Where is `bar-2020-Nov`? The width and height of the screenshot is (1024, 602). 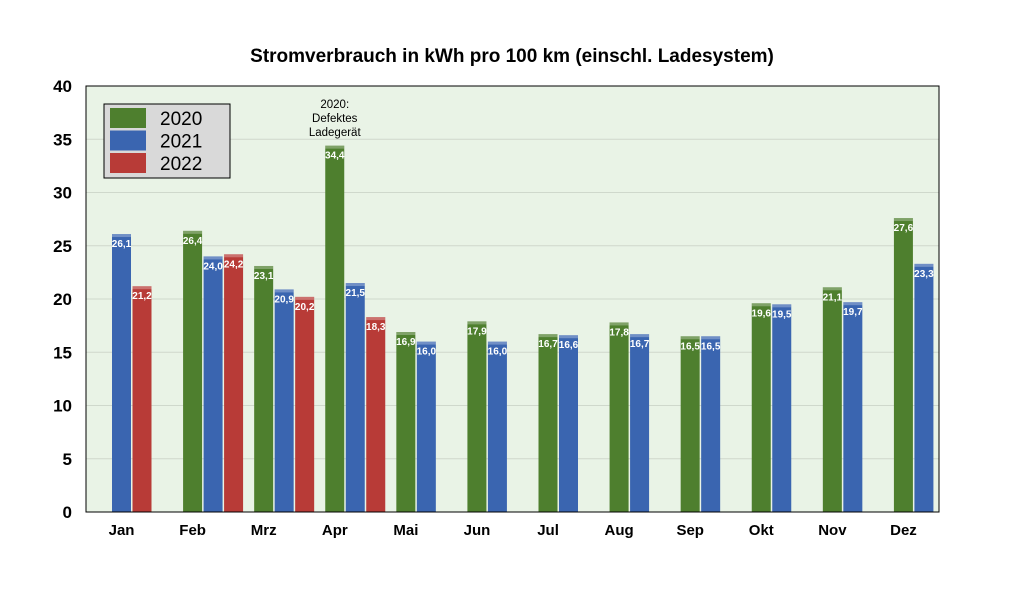
bar-2020-Nov is located at coordinates (832, 399).